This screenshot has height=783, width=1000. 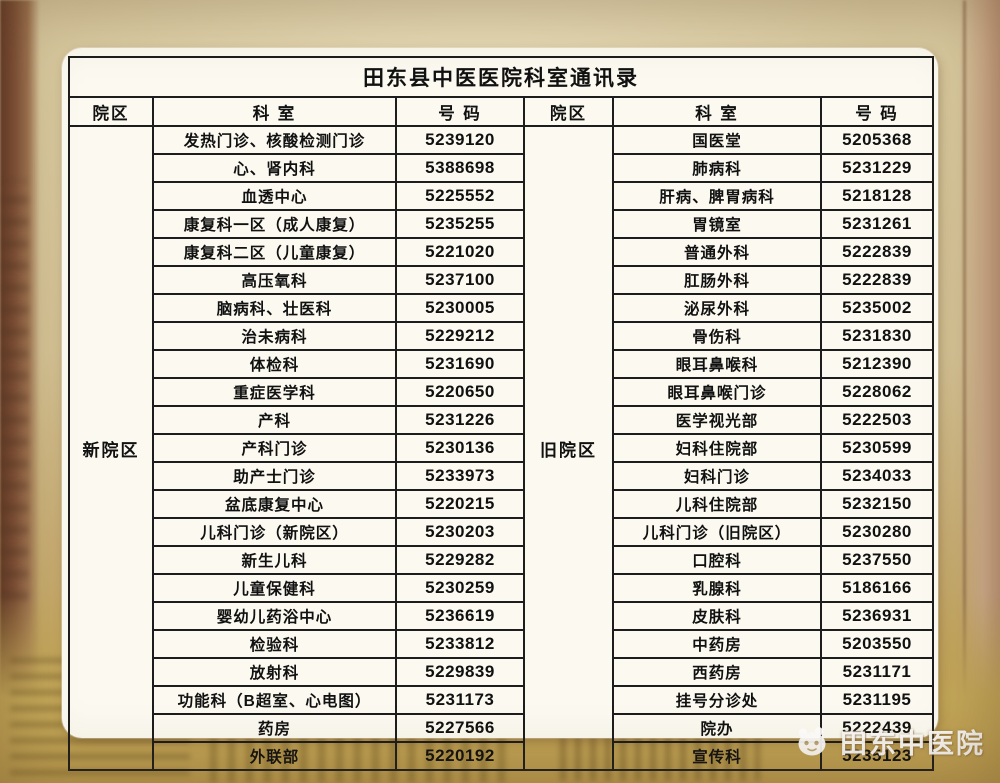 What do you see at coordinates (717, 252) in the screenshot?
I see `department-cell: 普通外科` at bounding box center [717, 252].